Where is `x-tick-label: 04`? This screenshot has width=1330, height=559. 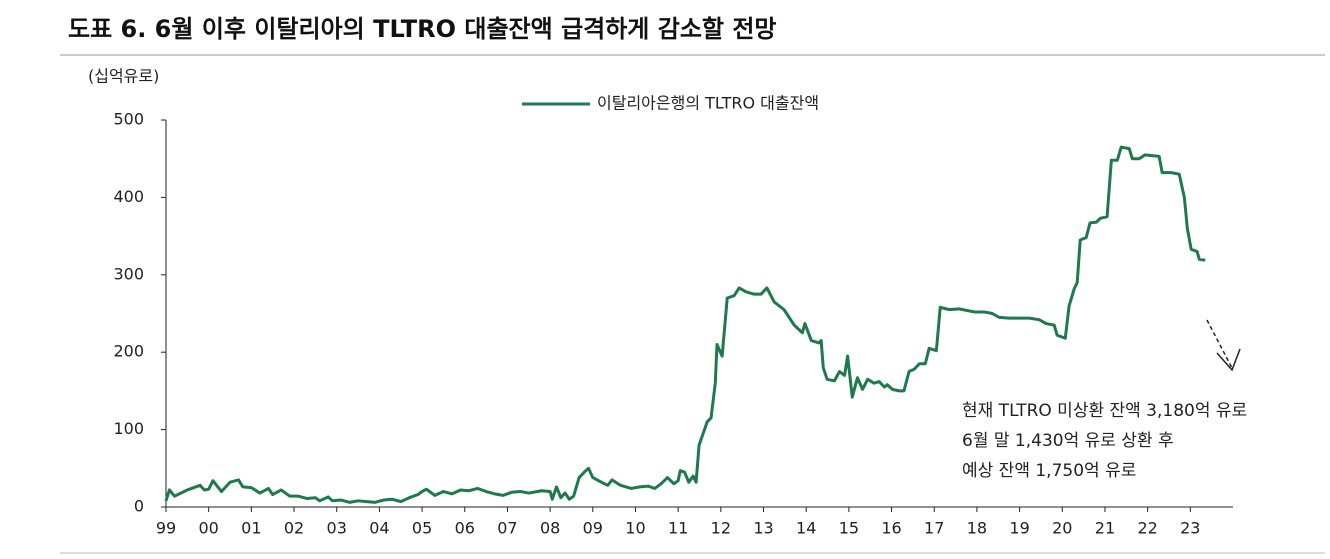
x-tick-label: 04 is located at coordinates (379, 528).